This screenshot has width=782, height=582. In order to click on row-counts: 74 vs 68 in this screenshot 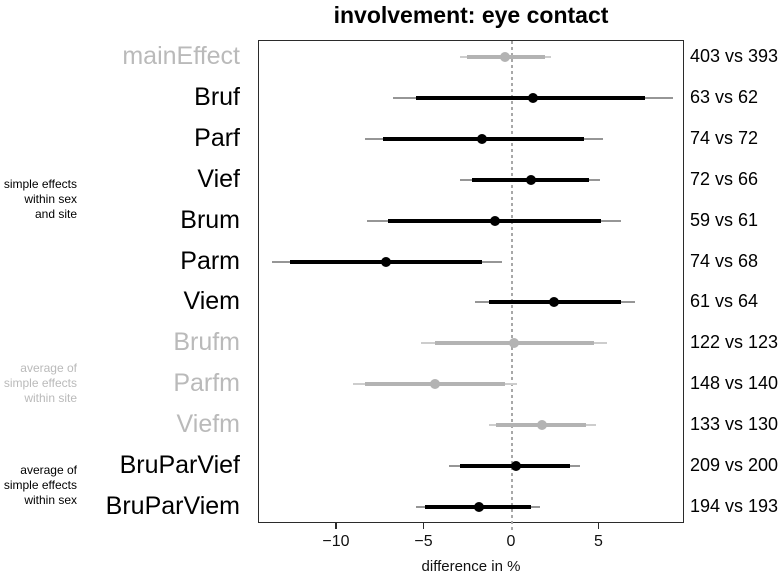, I will do `click(724, 260)`.